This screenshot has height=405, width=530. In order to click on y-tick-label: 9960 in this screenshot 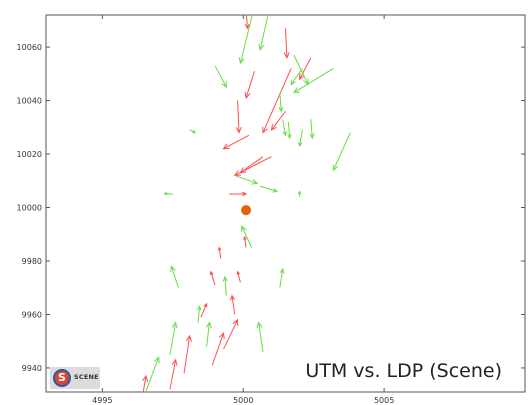, I will do `click(32, 314)`.